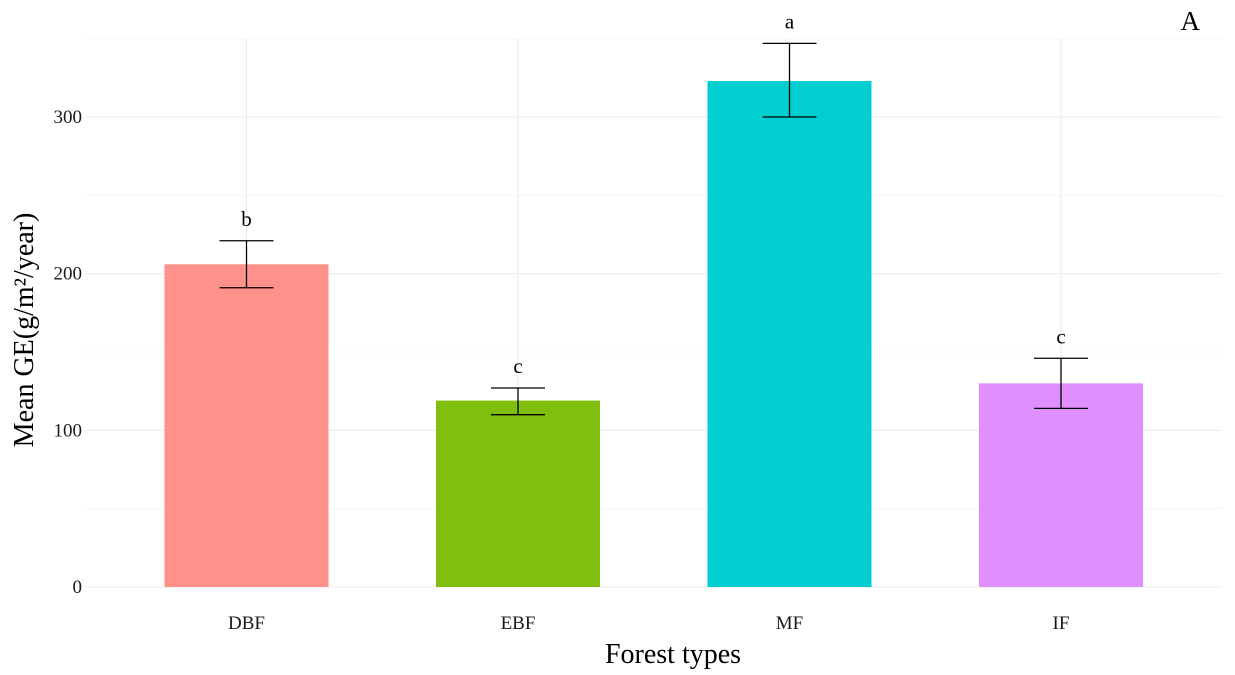 The height and width of the screenshot is (675, 1235). Describe the element at coordinates (1061, 623) in the screenshot. I see `x-tick-label: IF` at that location.